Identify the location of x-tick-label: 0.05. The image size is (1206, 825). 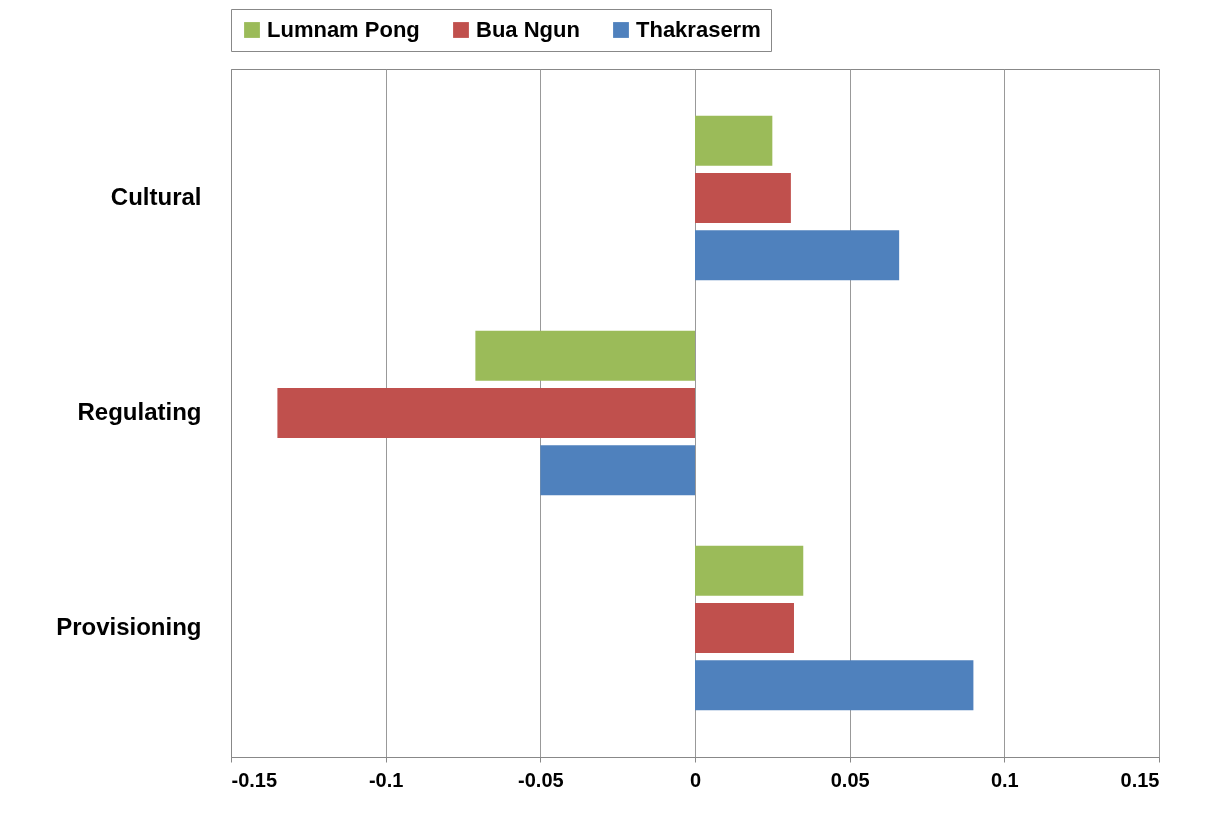
(850, 779).